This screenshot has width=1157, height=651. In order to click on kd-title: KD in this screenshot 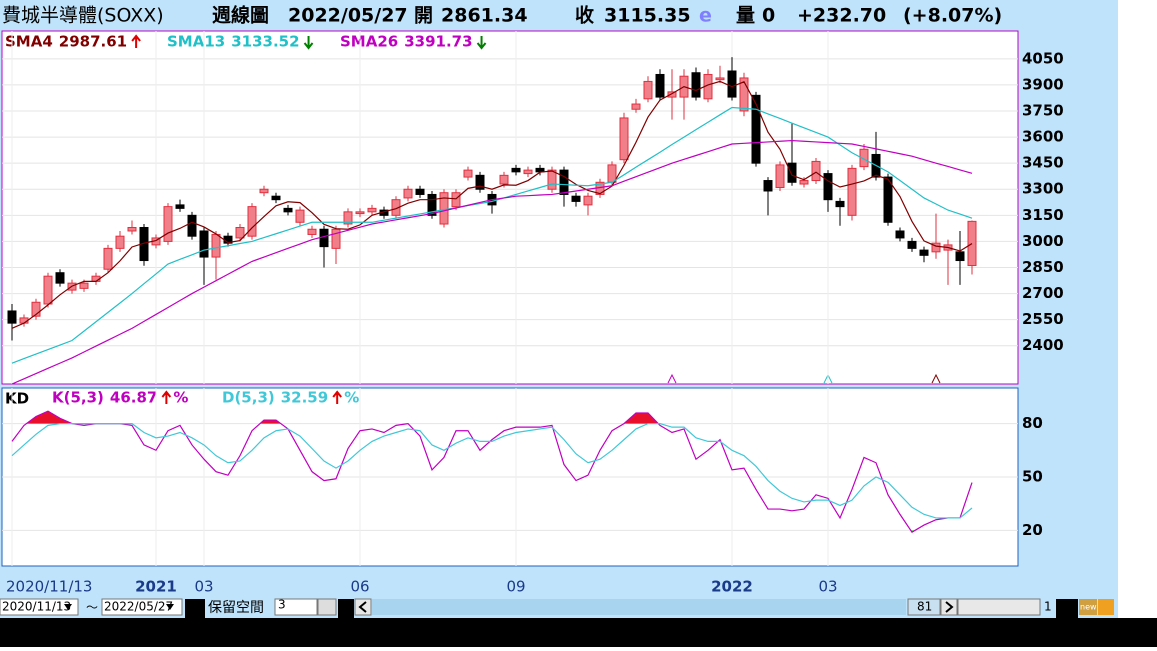, I will do `click(17, 399)`.